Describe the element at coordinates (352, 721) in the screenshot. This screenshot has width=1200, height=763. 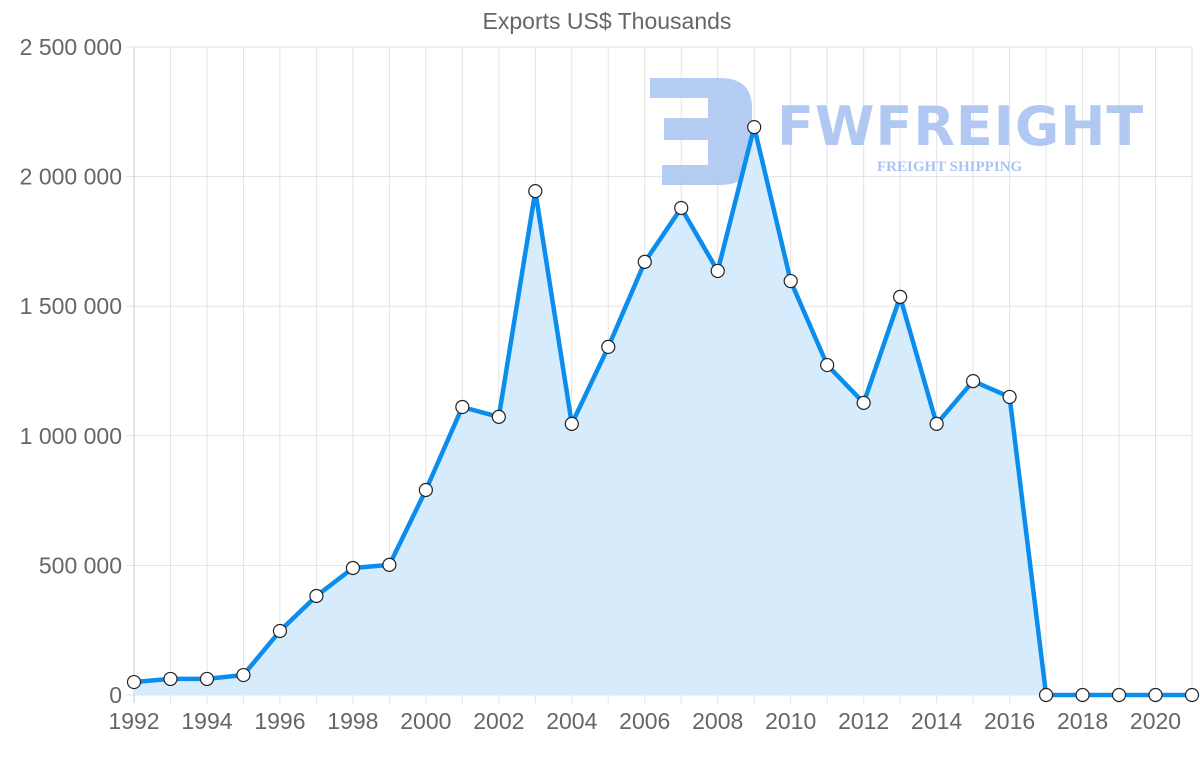
I see `x-tick-label: 1998` at that location.